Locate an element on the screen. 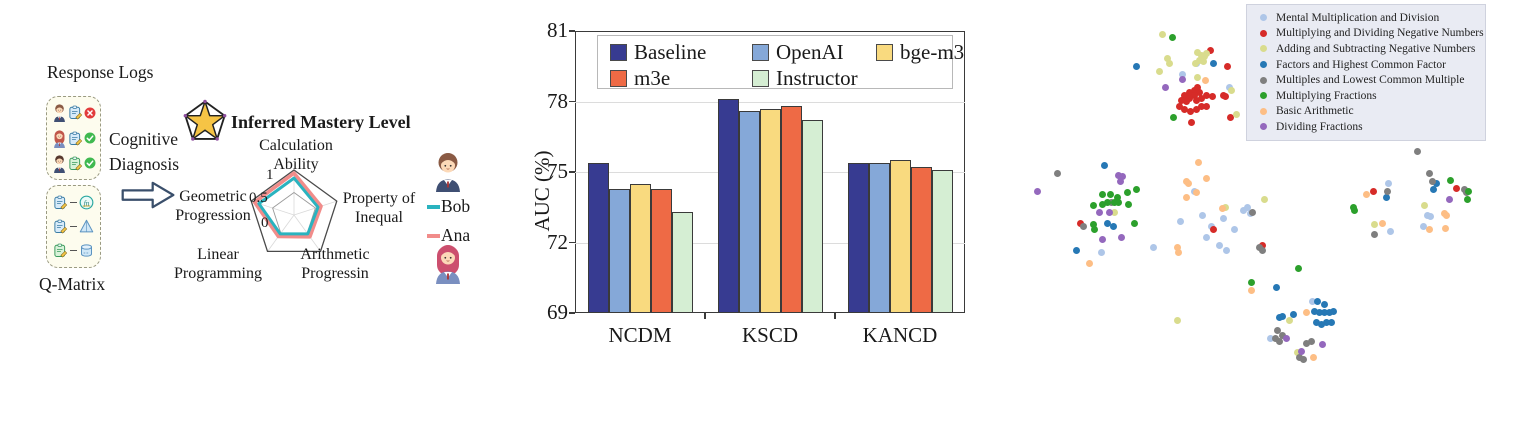 The height and width of the screenshot is (421, 1524). radar-series-ana is located at coordinates (287, 205).